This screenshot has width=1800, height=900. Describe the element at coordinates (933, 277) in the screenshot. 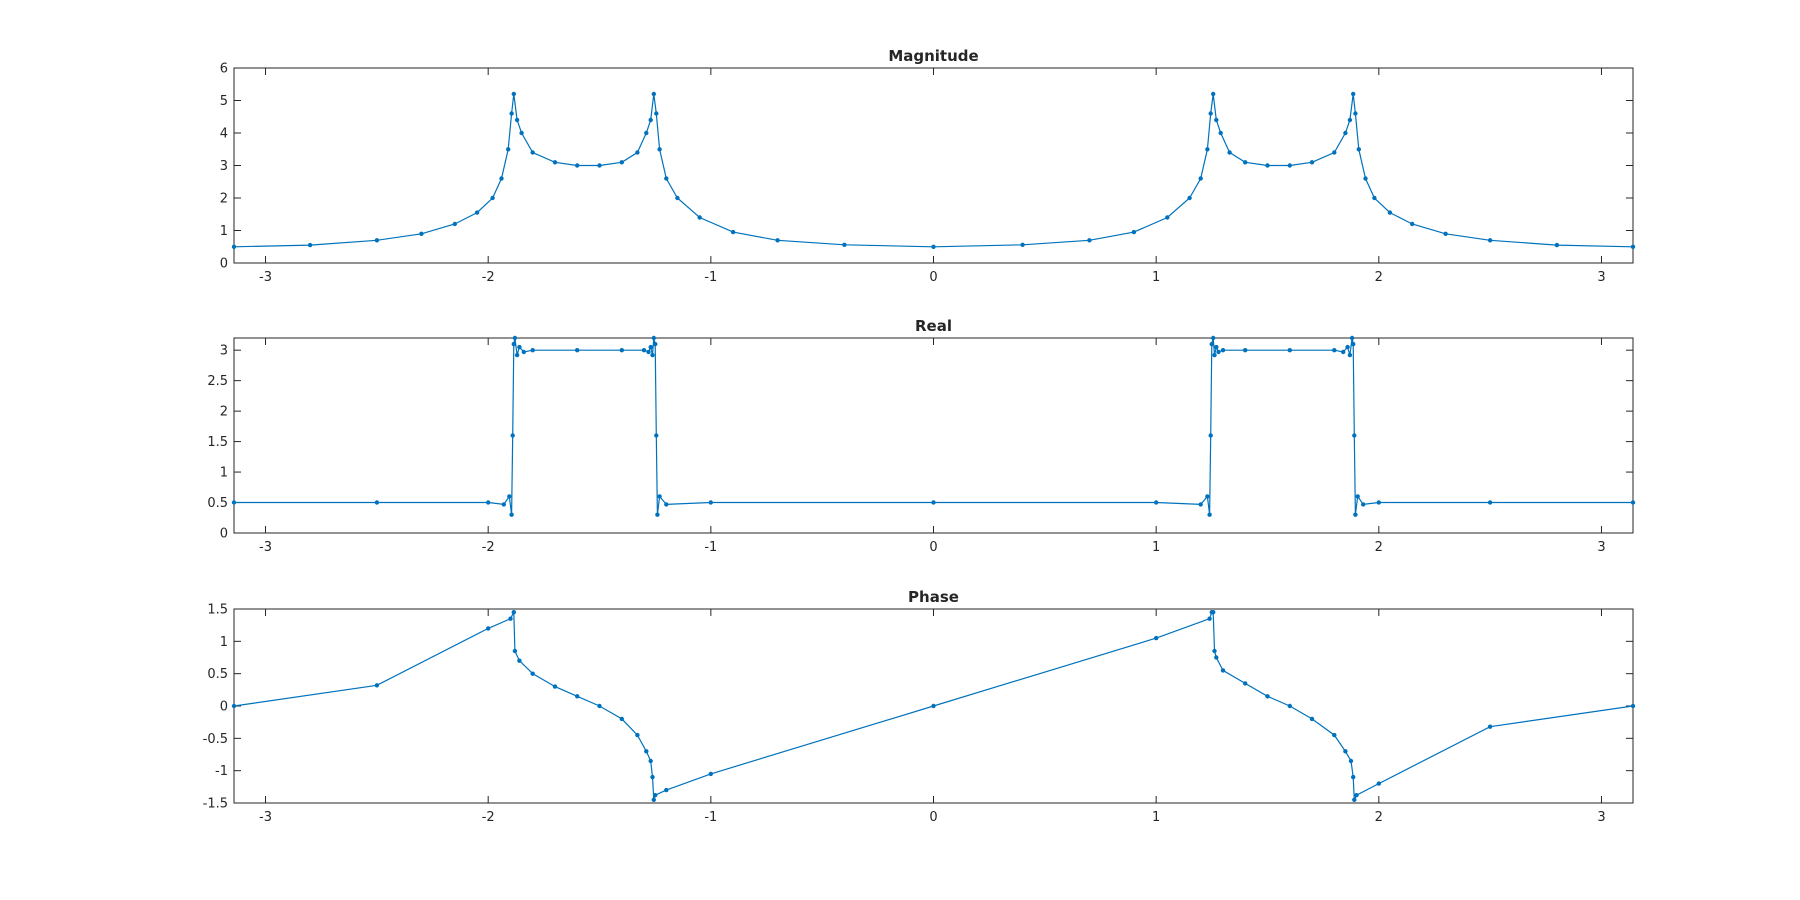

I see `x-tick-label: 0` at that location.